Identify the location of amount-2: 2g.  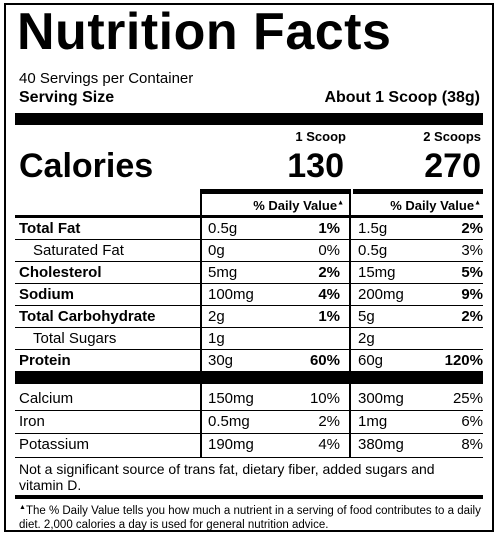
(366, 338).